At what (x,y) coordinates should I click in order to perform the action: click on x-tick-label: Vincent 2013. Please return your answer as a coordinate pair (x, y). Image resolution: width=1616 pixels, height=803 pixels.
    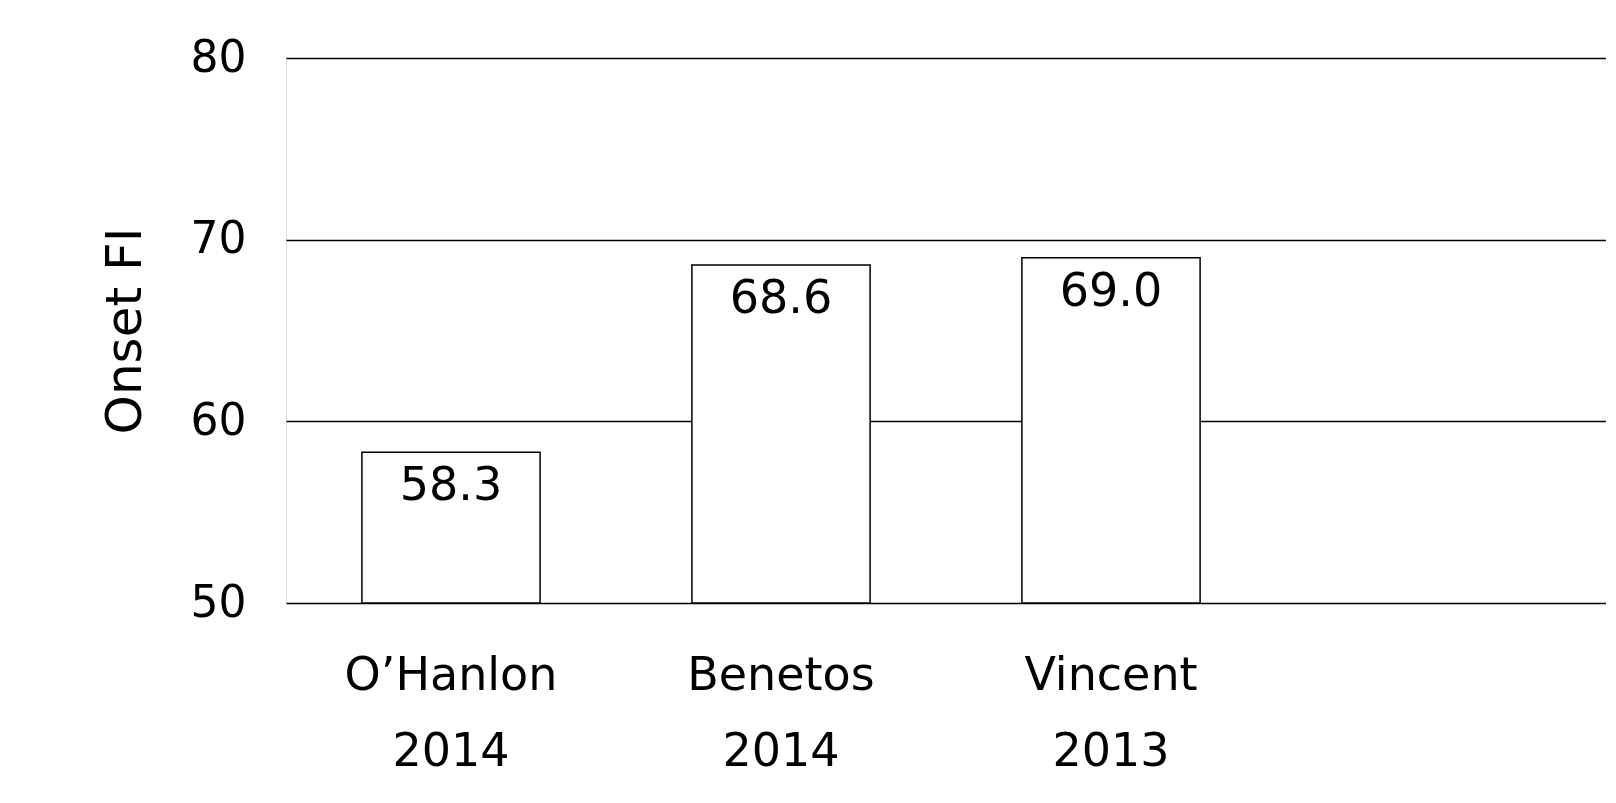
    Looking at the image, I should click on (1111, 711).